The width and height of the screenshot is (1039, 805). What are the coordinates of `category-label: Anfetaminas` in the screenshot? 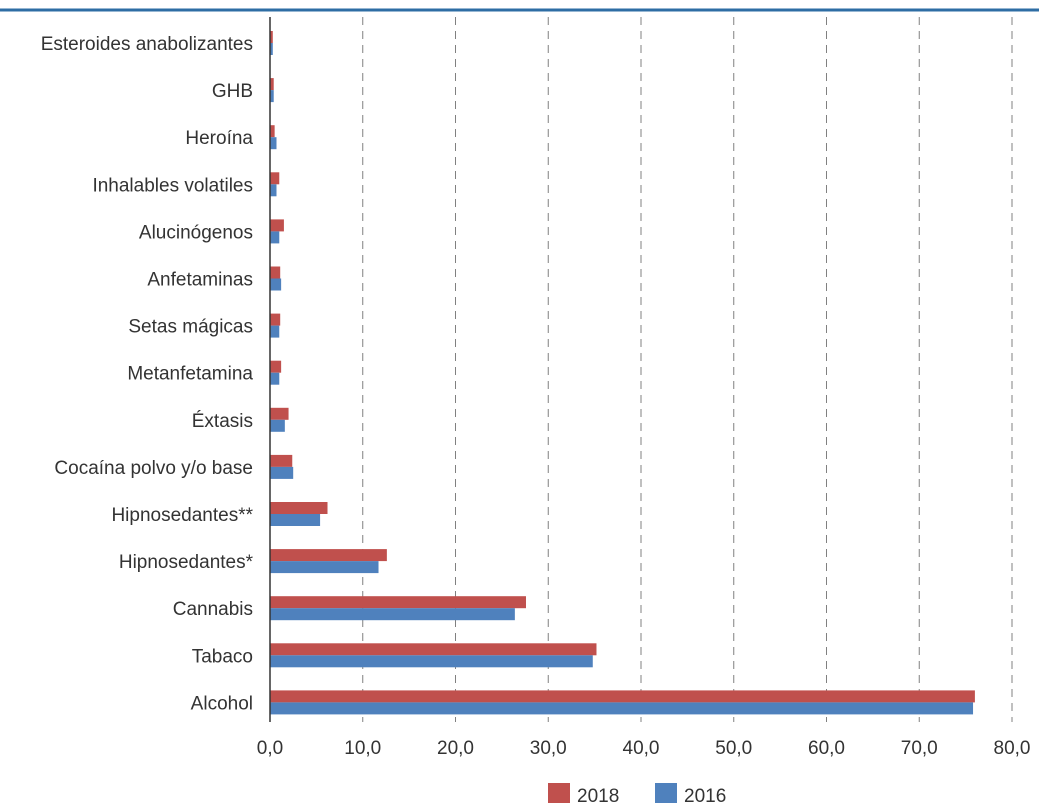 It's located at (200, 280).